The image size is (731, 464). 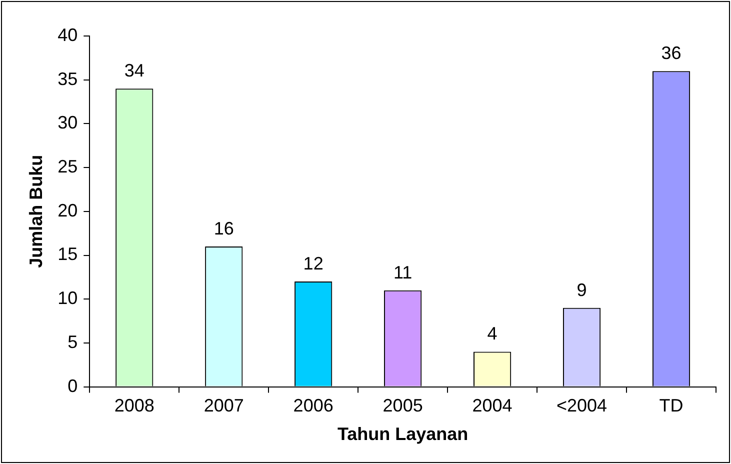 What do you see at coordinates (402, 406) in the screenshot?
I see `x-tick-label: 2005` at bounding box center [402, 406].